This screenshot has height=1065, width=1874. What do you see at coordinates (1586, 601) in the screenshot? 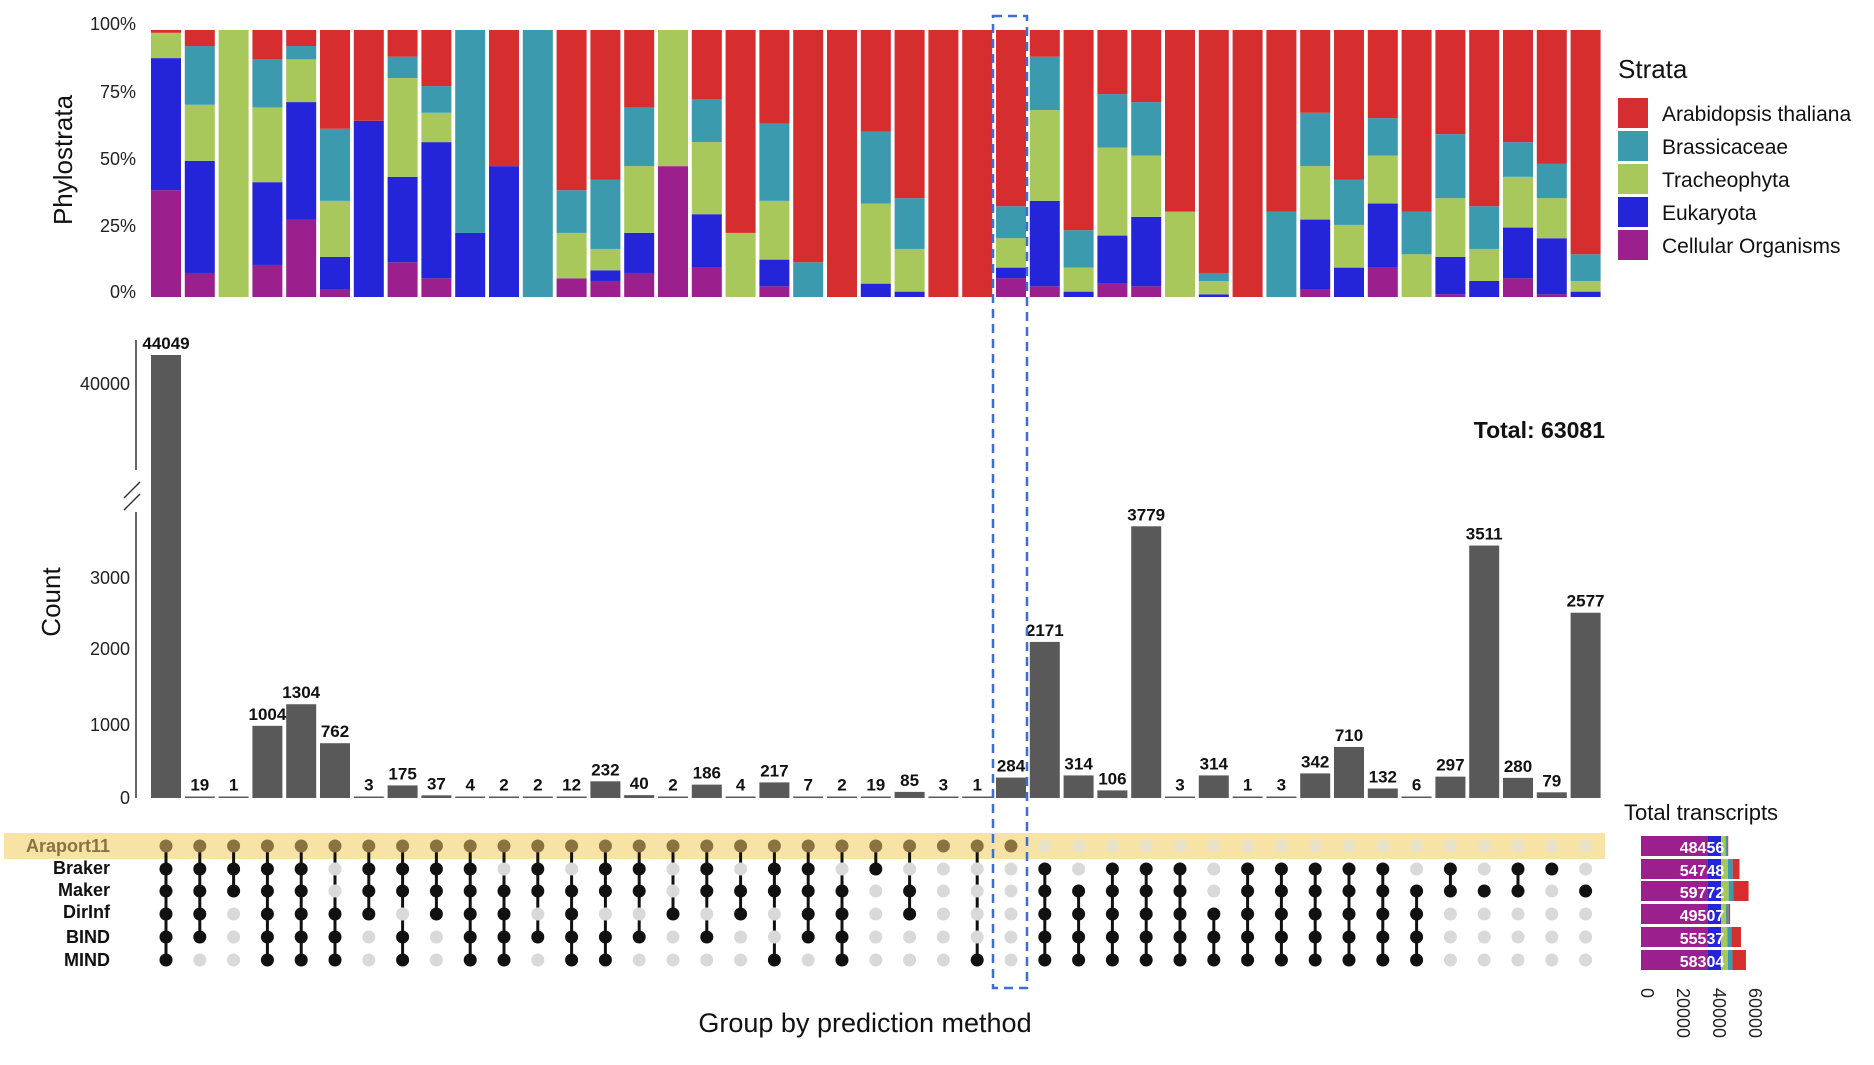
I see `count-value-label: 2577` at bounding box center [1586, 601].